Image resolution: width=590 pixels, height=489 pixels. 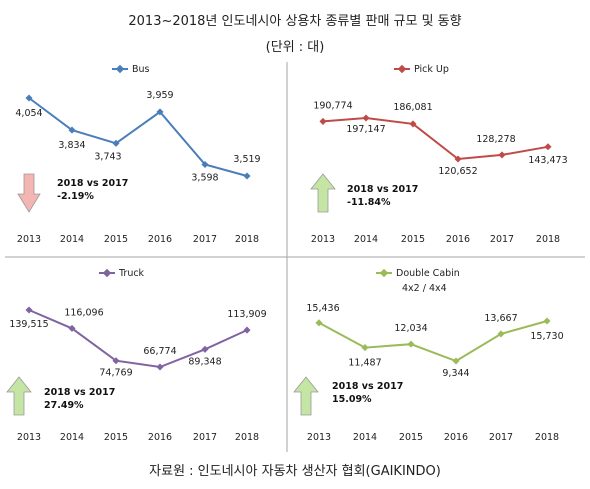 I want to click on cabin-data-label-2013: 15,436, so click(x=322, y=308).